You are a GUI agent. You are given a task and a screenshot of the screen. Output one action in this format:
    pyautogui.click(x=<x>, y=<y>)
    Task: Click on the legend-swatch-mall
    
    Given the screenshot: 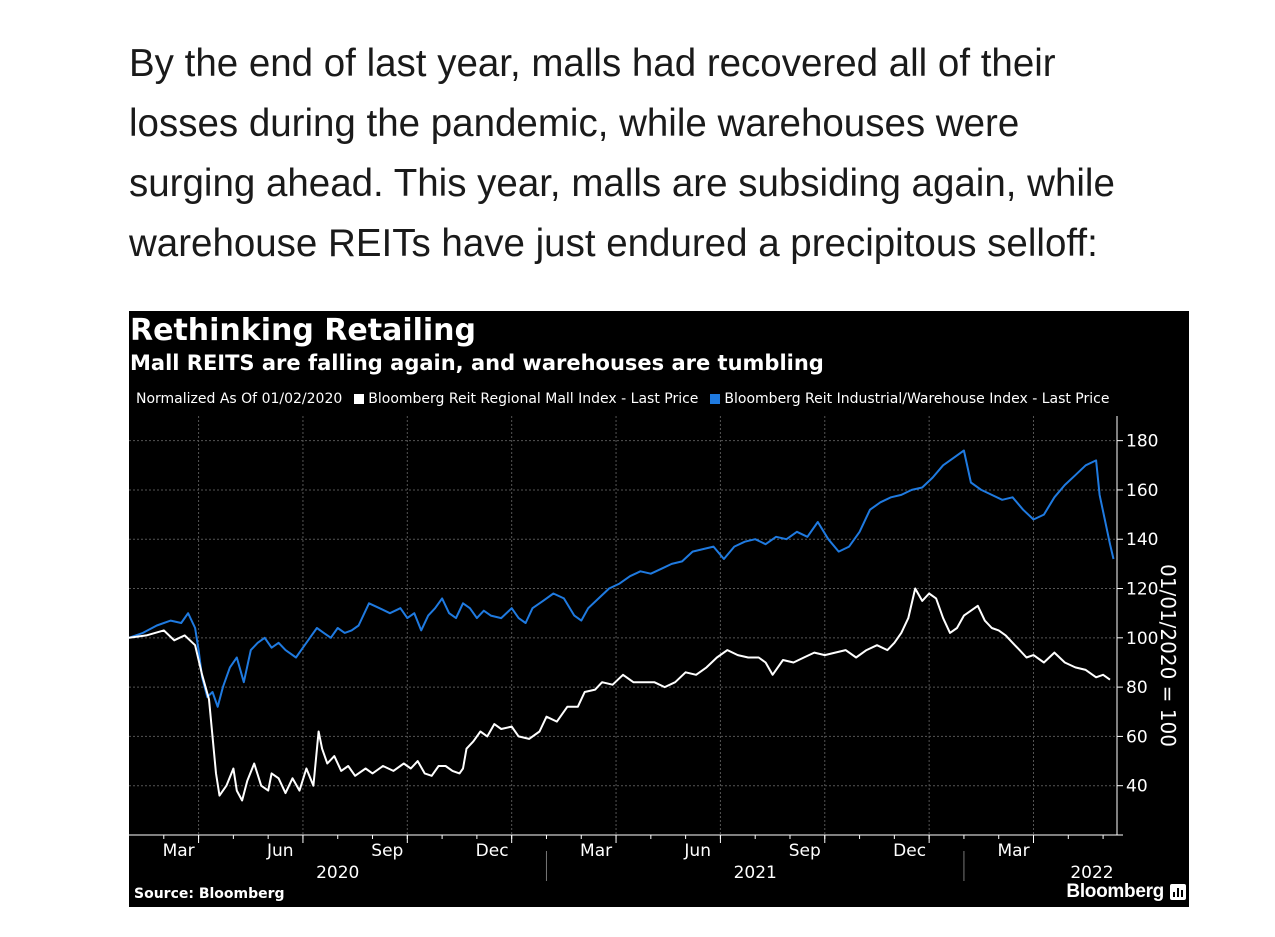 What is the action you would take?
    pyautogui.click(x=359, y=399)
    